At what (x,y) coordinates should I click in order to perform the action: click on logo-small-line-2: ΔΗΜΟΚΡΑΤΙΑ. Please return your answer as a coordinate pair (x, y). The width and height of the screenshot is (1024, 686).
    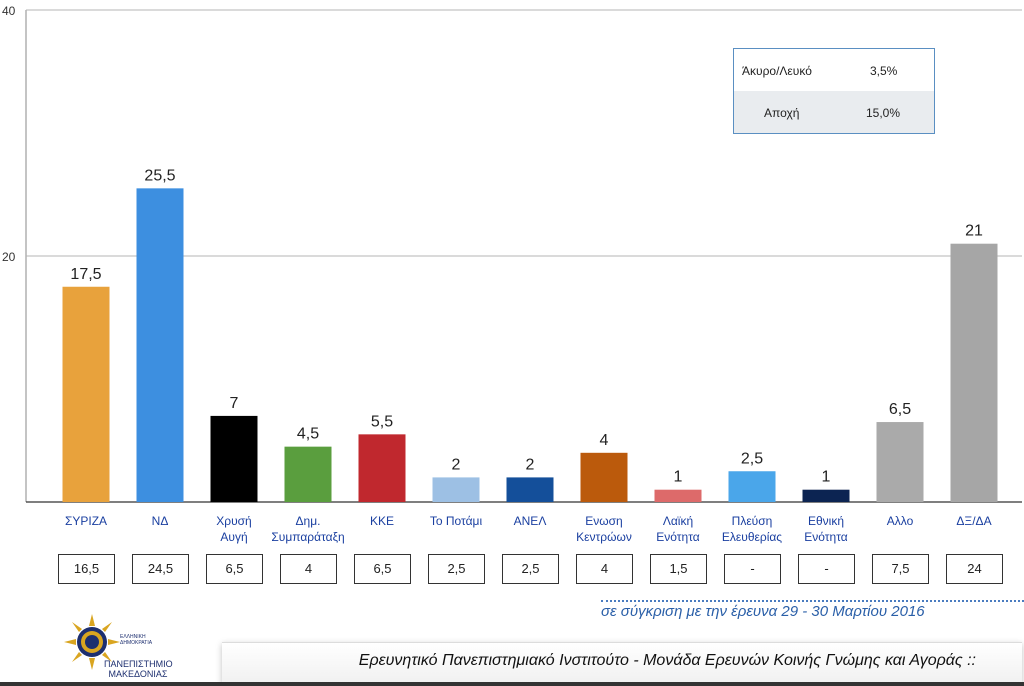
    Looking at the image, I should click on (136, 643).